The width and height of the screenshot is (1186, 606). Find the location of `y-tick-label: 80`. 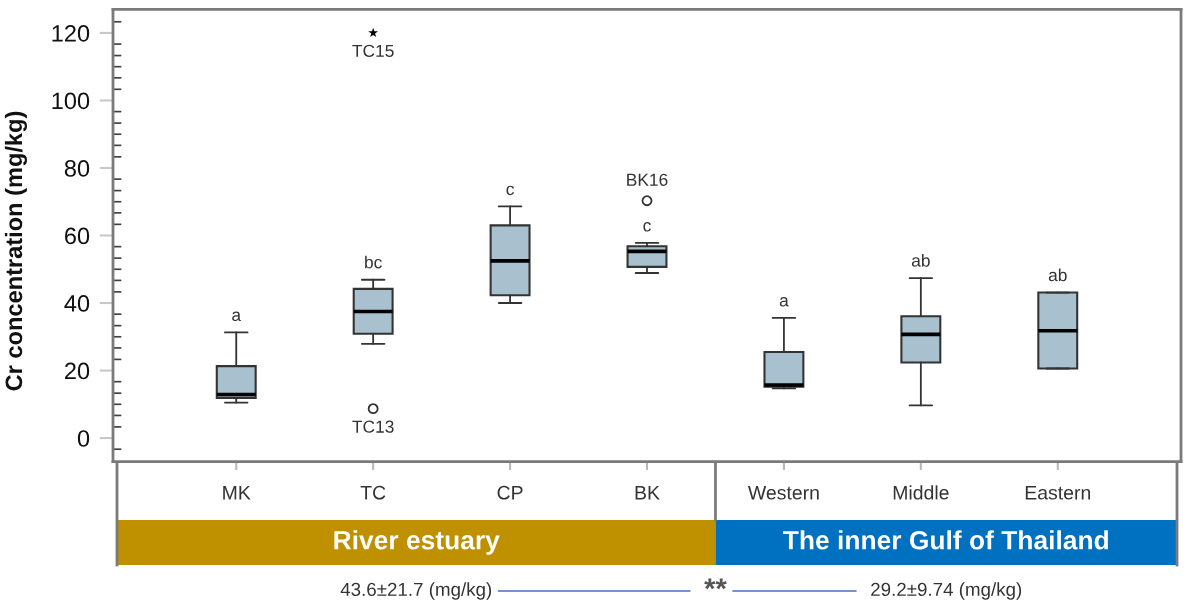

y-tick-label: 80 is located at coordinates (77, 168).